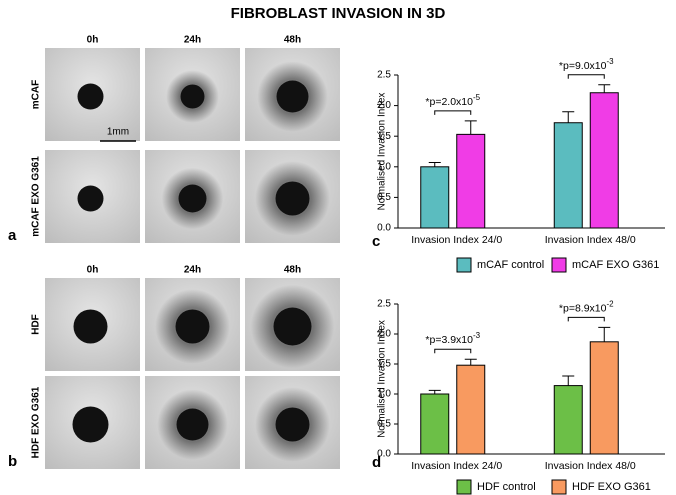 This screenshot has width=676, height=495. What do you see at coordinates (36, 94) in the screenshot?
I see `row-label: mCAF` at bounding box center [36, 94].